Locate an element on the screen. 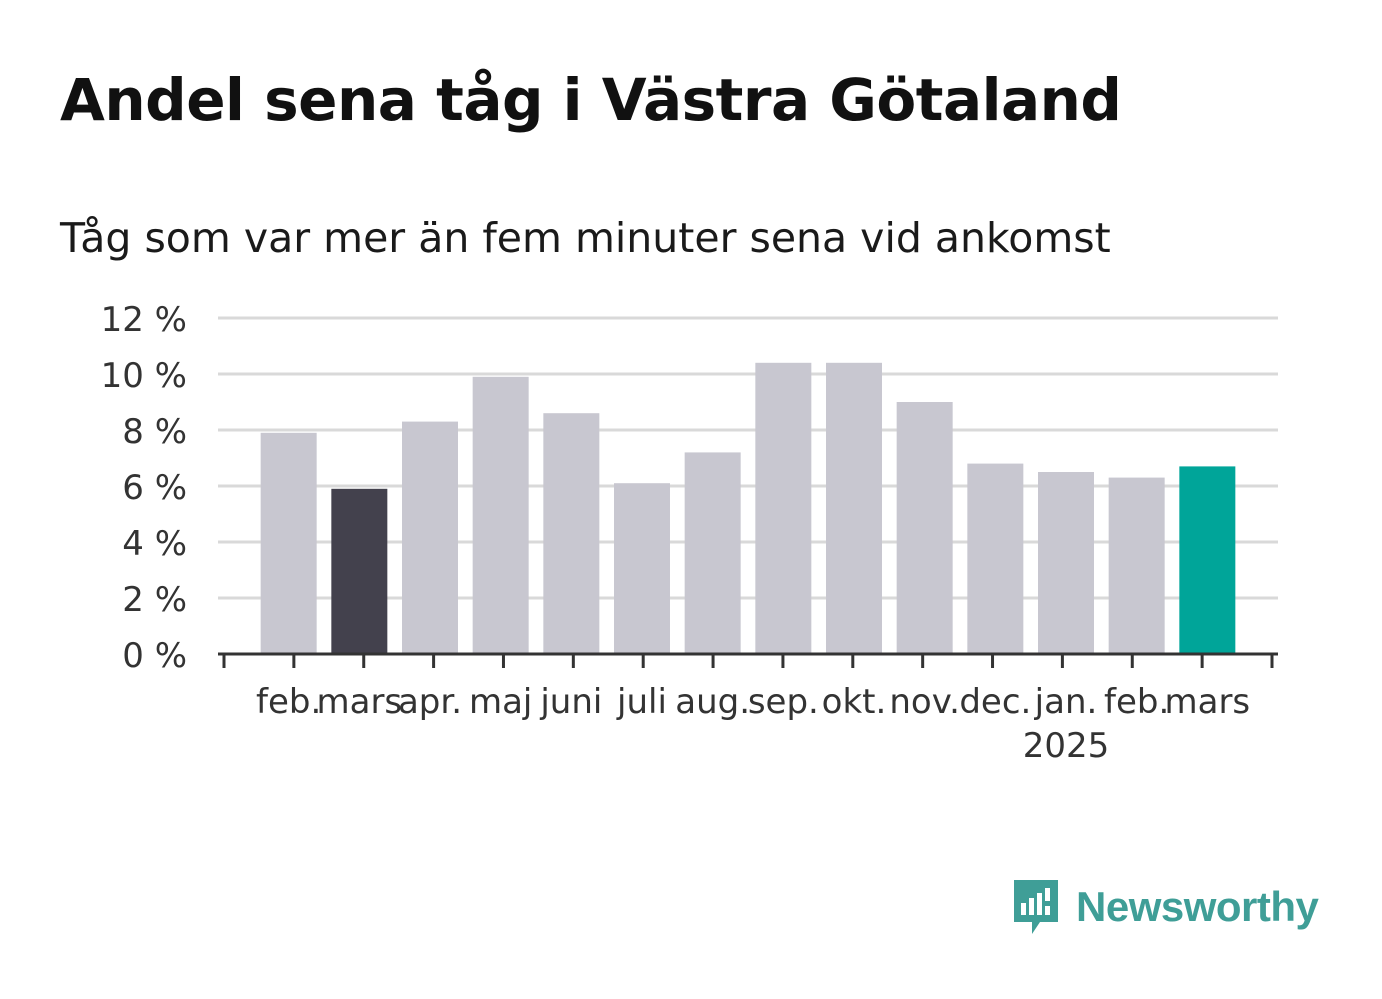  x-tick-label: sep. is located at coordinates (783, 702).